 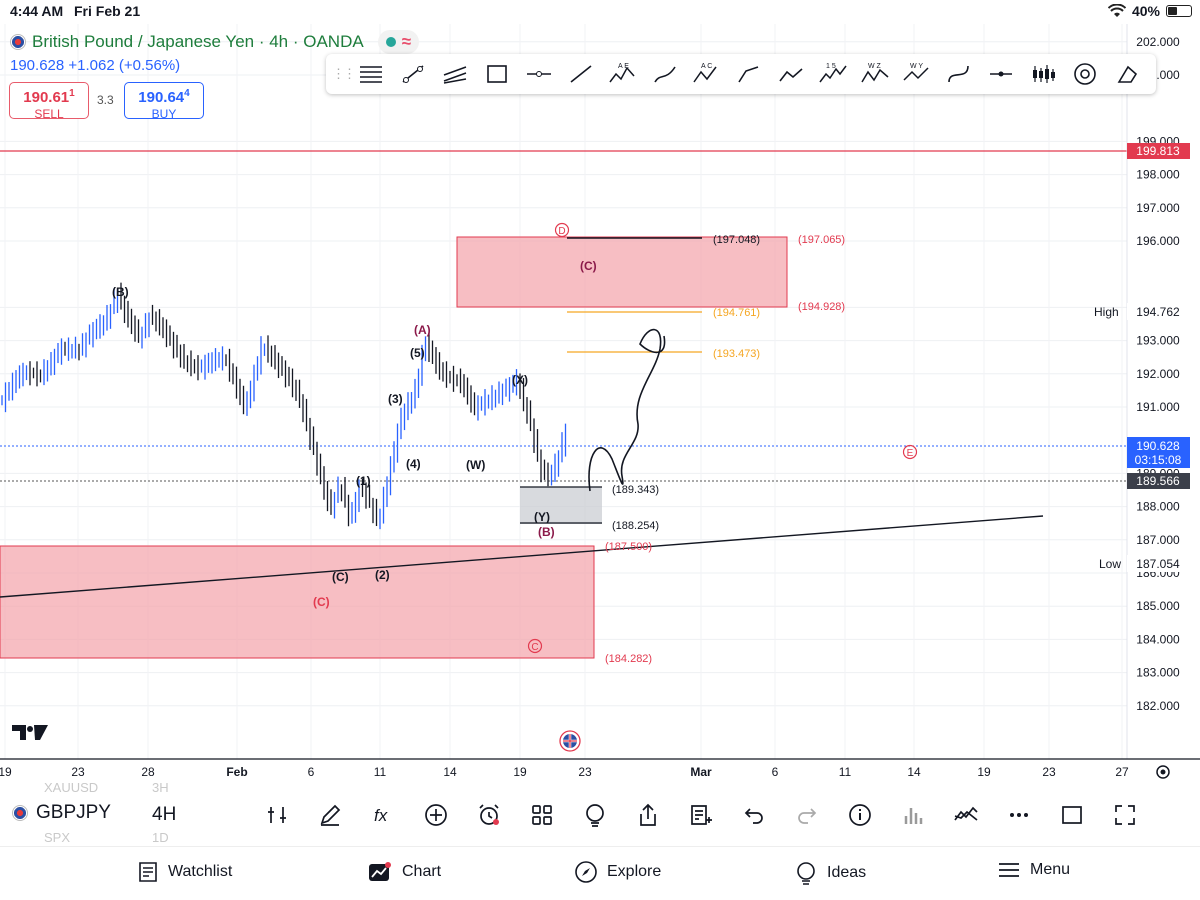 I want to click on symbol-selector: GBPJPY, so click(x=61, y=813).